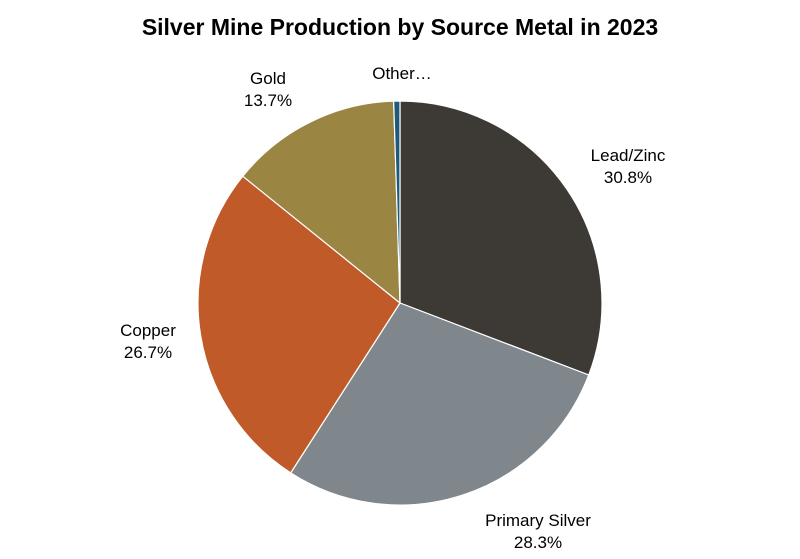 The width and height of the screenshot is (800, 559). What do you see at coordinates (538, 532) in the screenshot?
I see `slice-label-primary-silver: Primary Silver 28.3%` at bounding box center [538, 532].